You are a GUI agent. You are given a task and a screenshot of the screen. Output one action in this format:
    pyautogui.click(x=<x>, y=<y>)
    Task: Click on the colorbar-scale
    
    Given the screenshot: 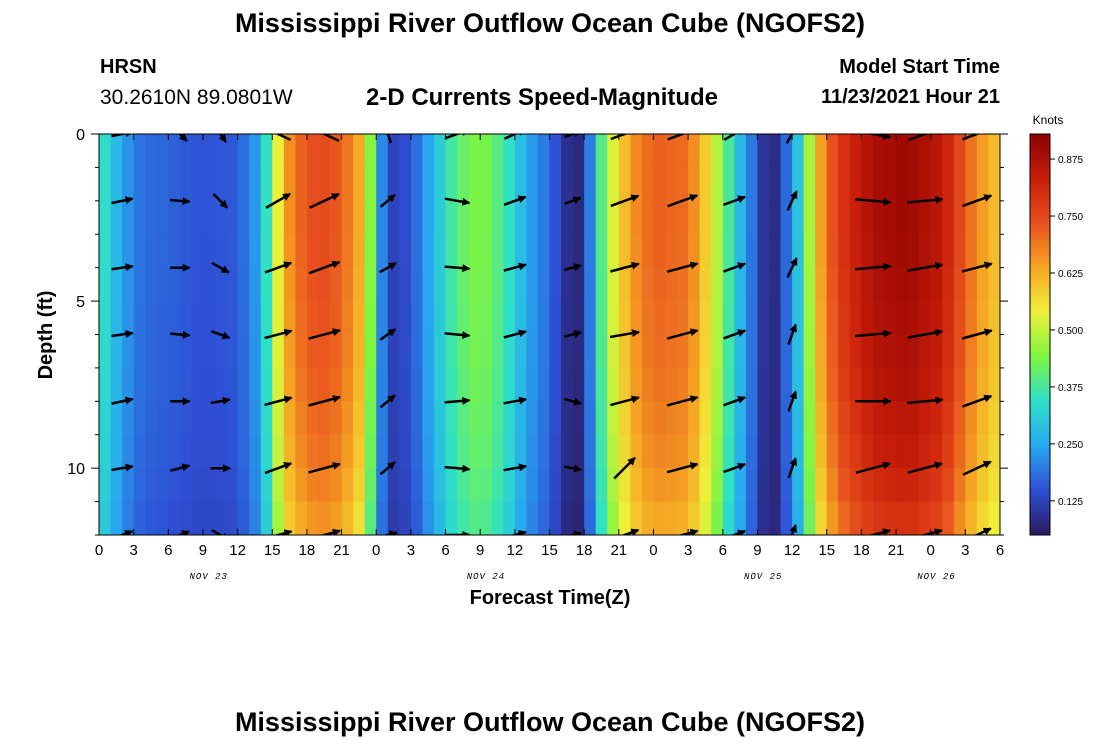 What is the action you would take?
    pyautogui.click(x=1040, y=334)
    